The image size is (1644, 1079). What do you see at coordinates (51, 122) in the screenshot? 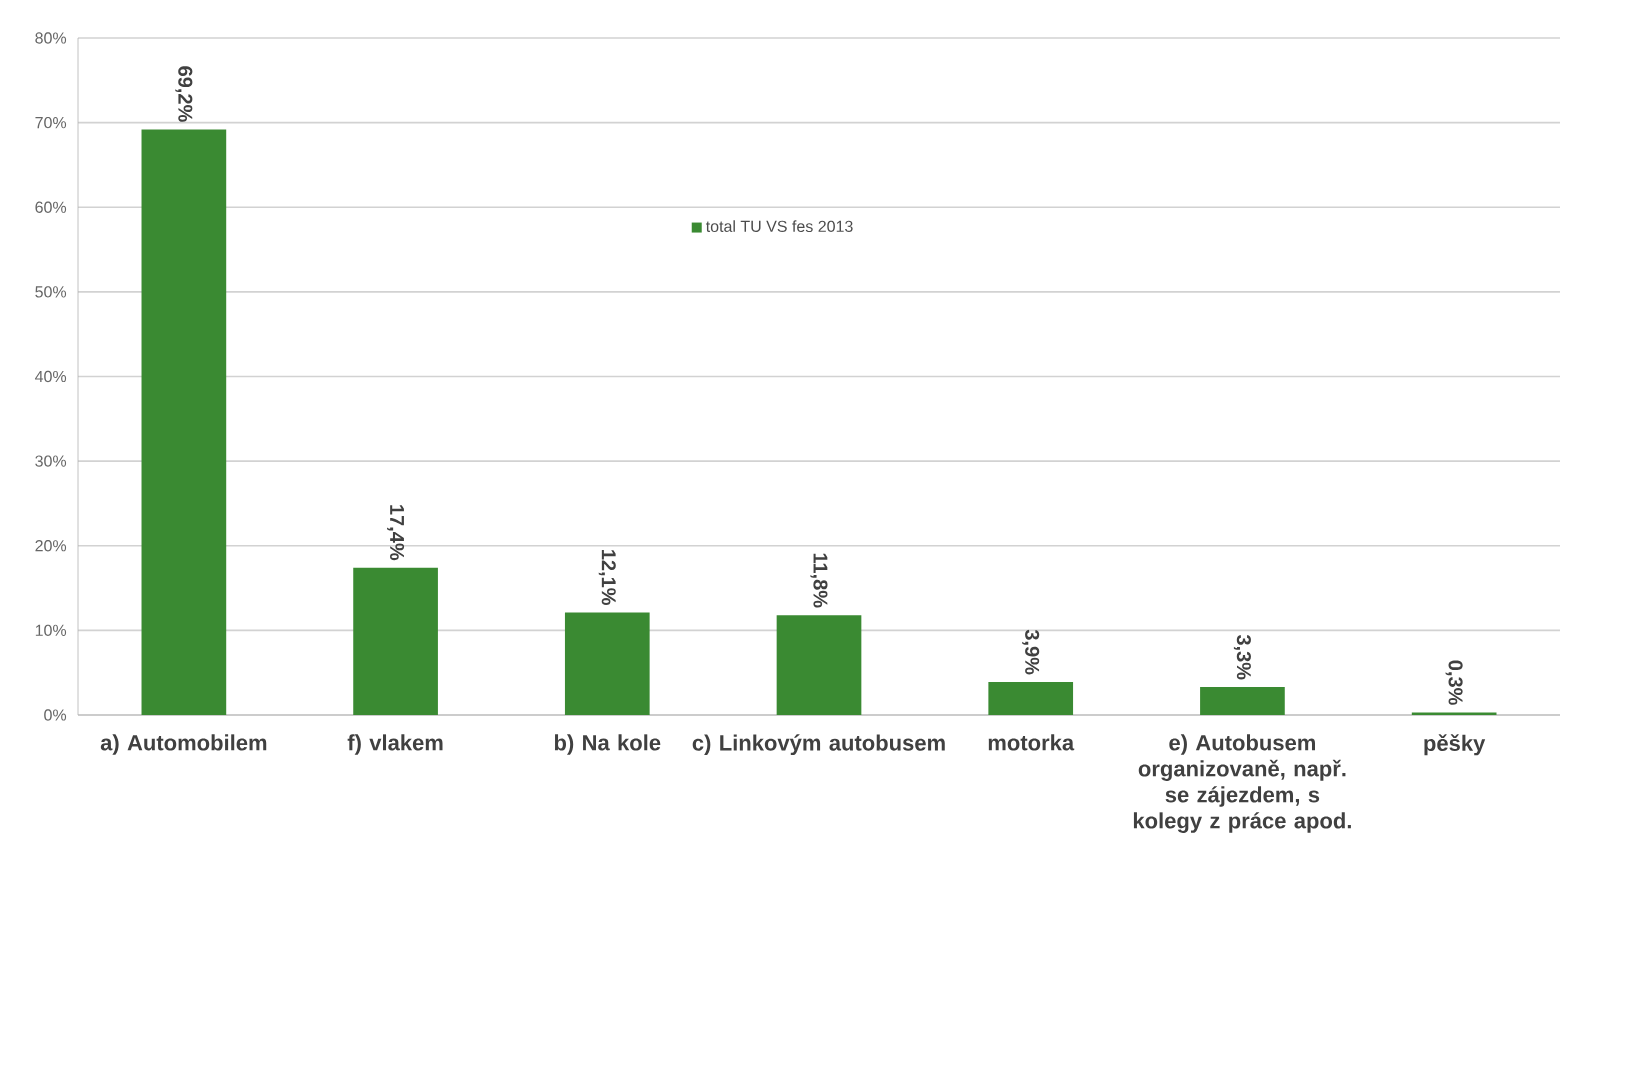
I see `y-tick-label: 70%` at bounding box center [51, 122].